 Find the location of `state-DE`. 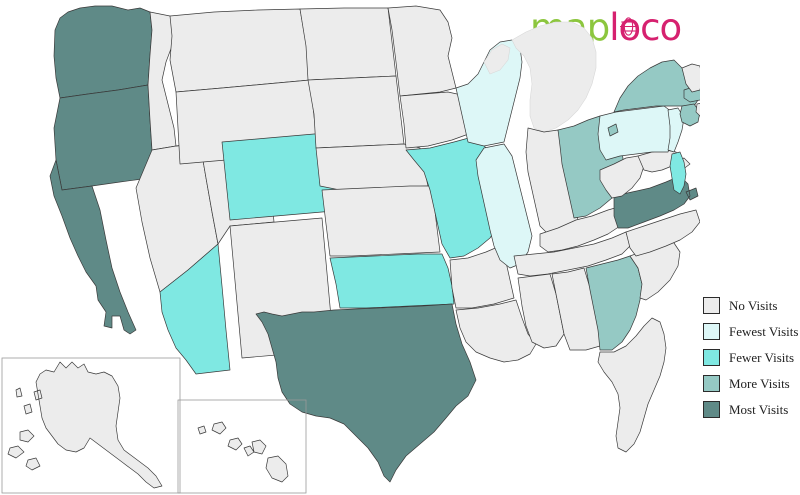

state-DE is located at coordinates (678, 173).